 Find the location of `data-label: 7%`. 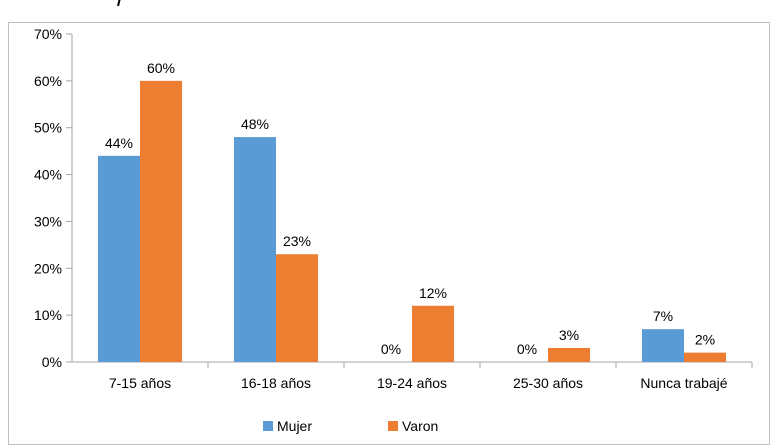

data-label: 7% is located at coordinates (663, 316).